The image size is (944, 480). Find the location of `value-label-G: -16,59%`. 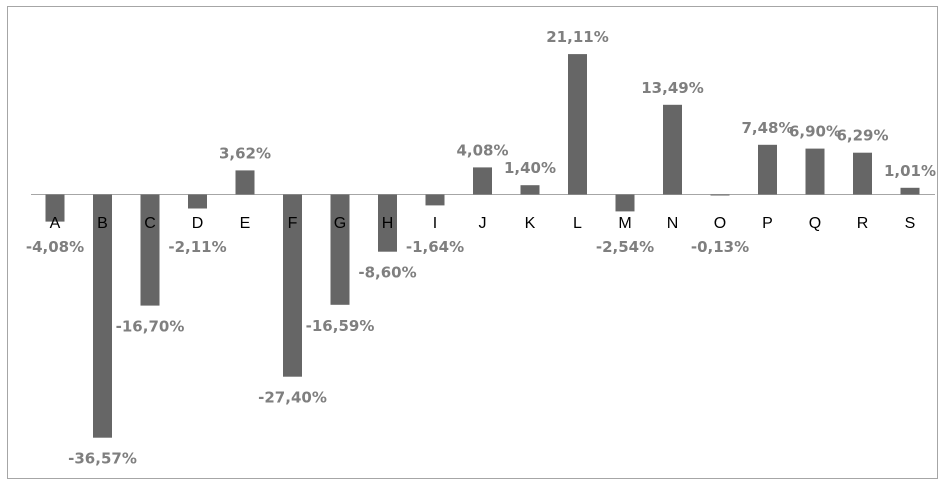

value-label-G: -16,59% is located at coordinates (340, 326).